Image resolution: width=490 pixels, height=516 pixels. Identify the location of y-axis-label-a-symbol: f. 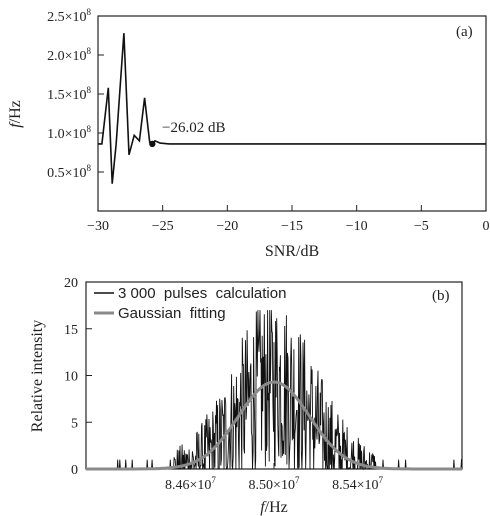
(15, 124).